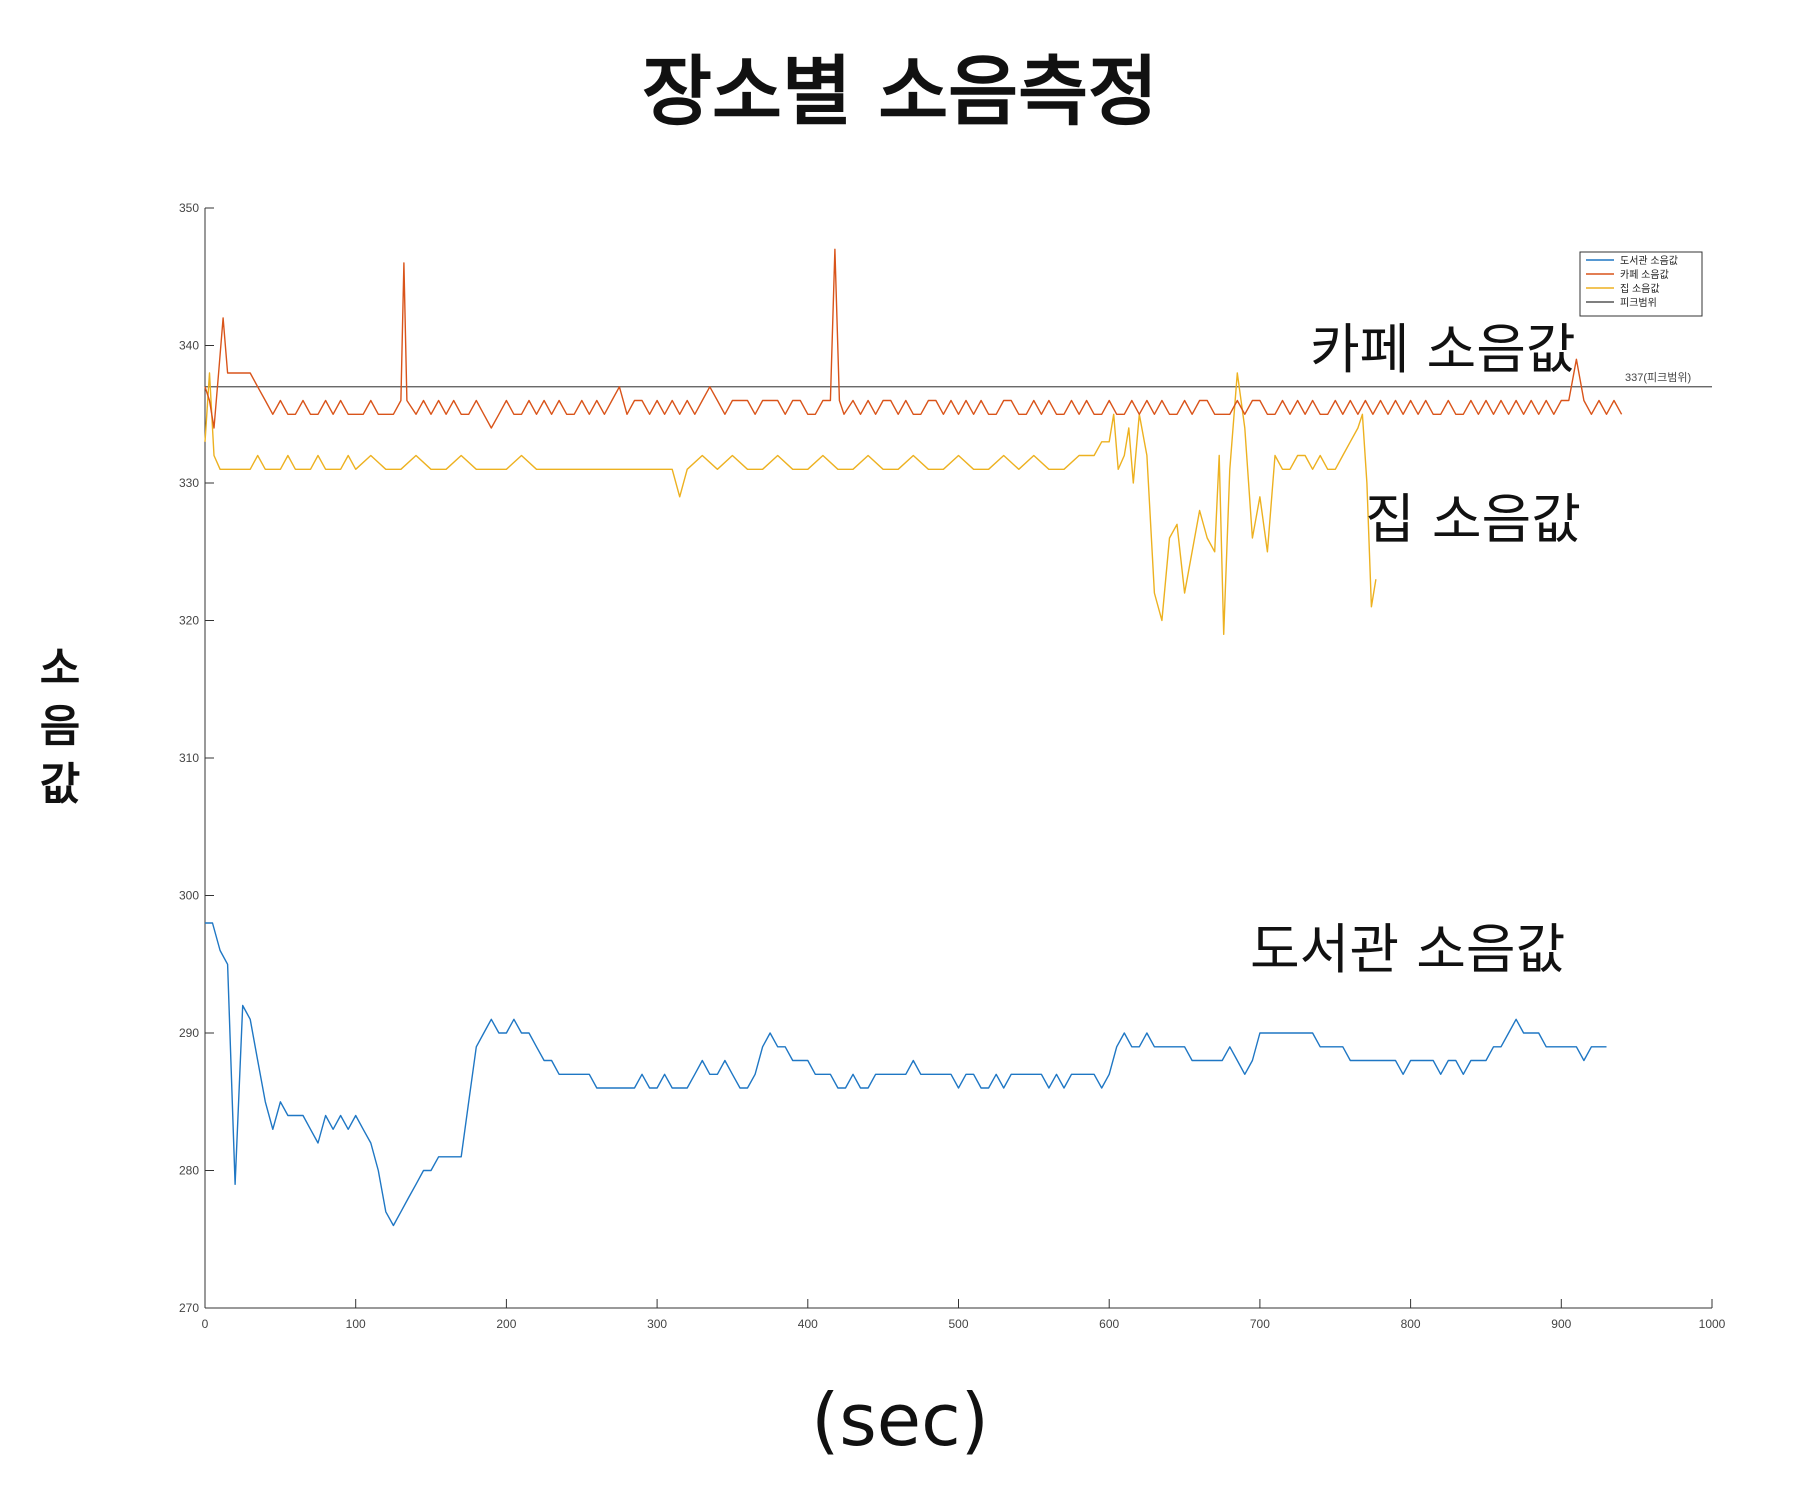  Describe the element at coordinates (1260, 1324) in the screenshot. I see `x-tick-label: 700` at that location.